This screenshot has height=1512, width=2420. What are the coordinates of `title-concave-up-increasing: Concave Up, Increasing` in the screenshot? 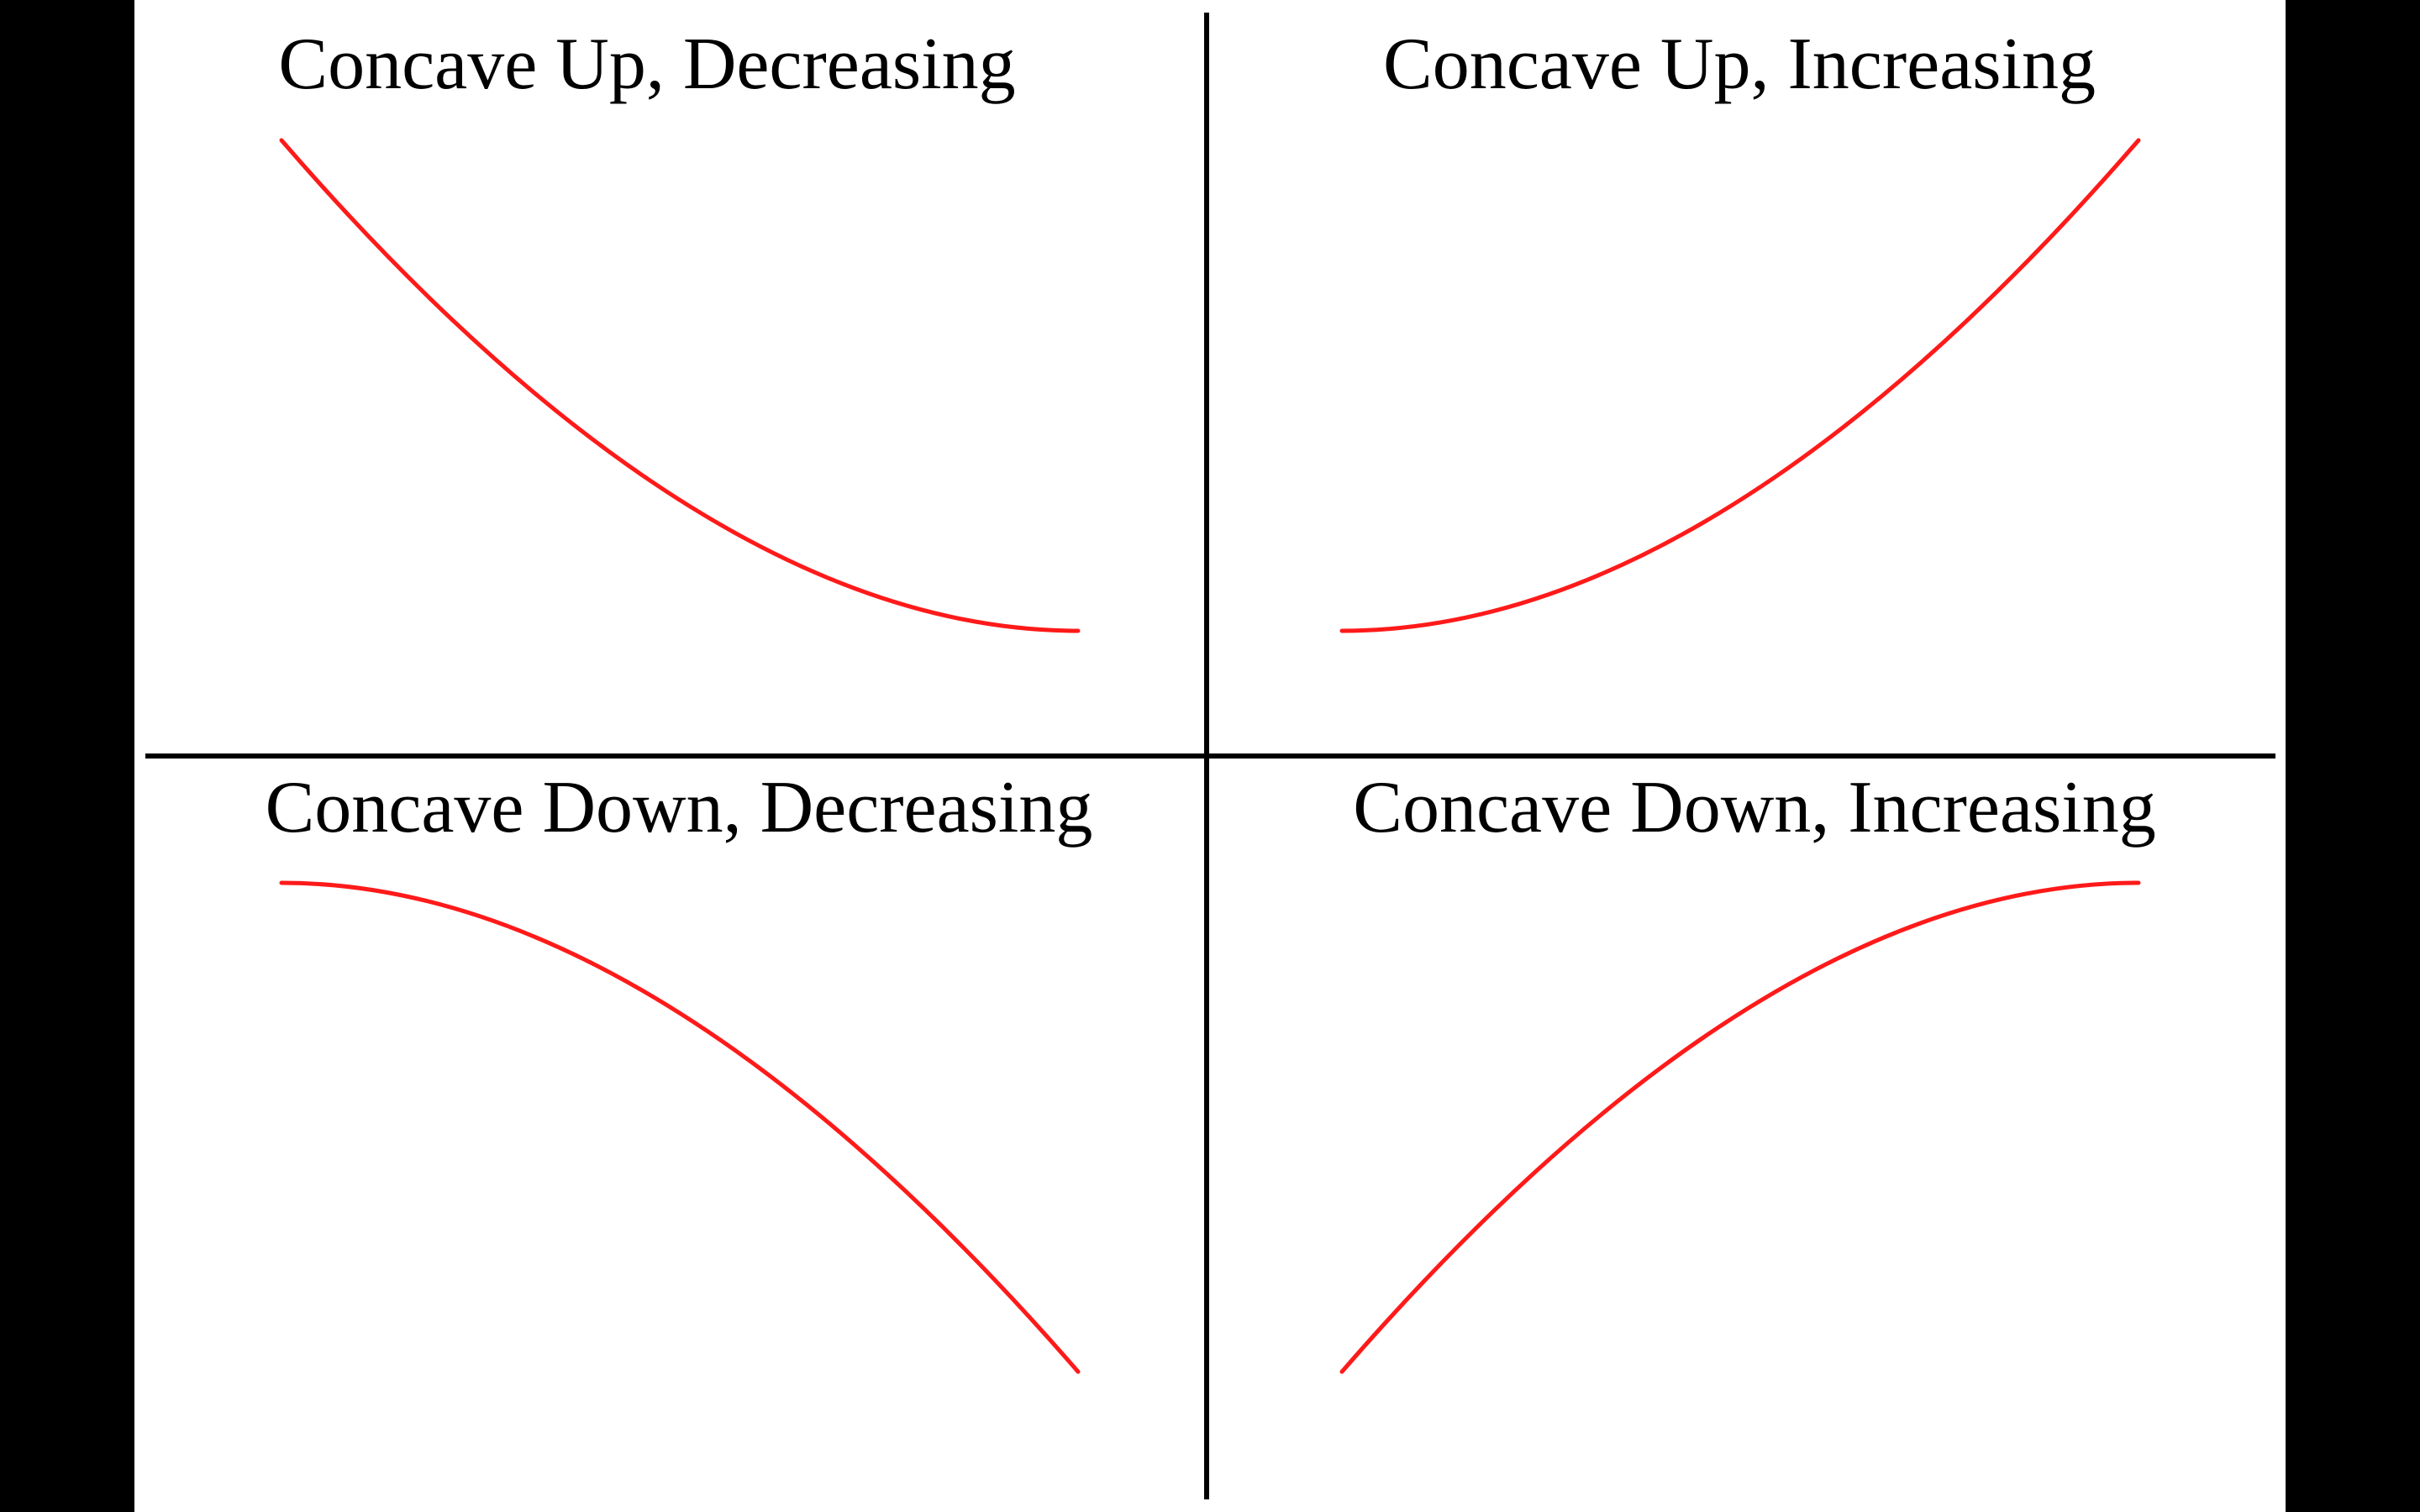 It's located at (1740, 64).